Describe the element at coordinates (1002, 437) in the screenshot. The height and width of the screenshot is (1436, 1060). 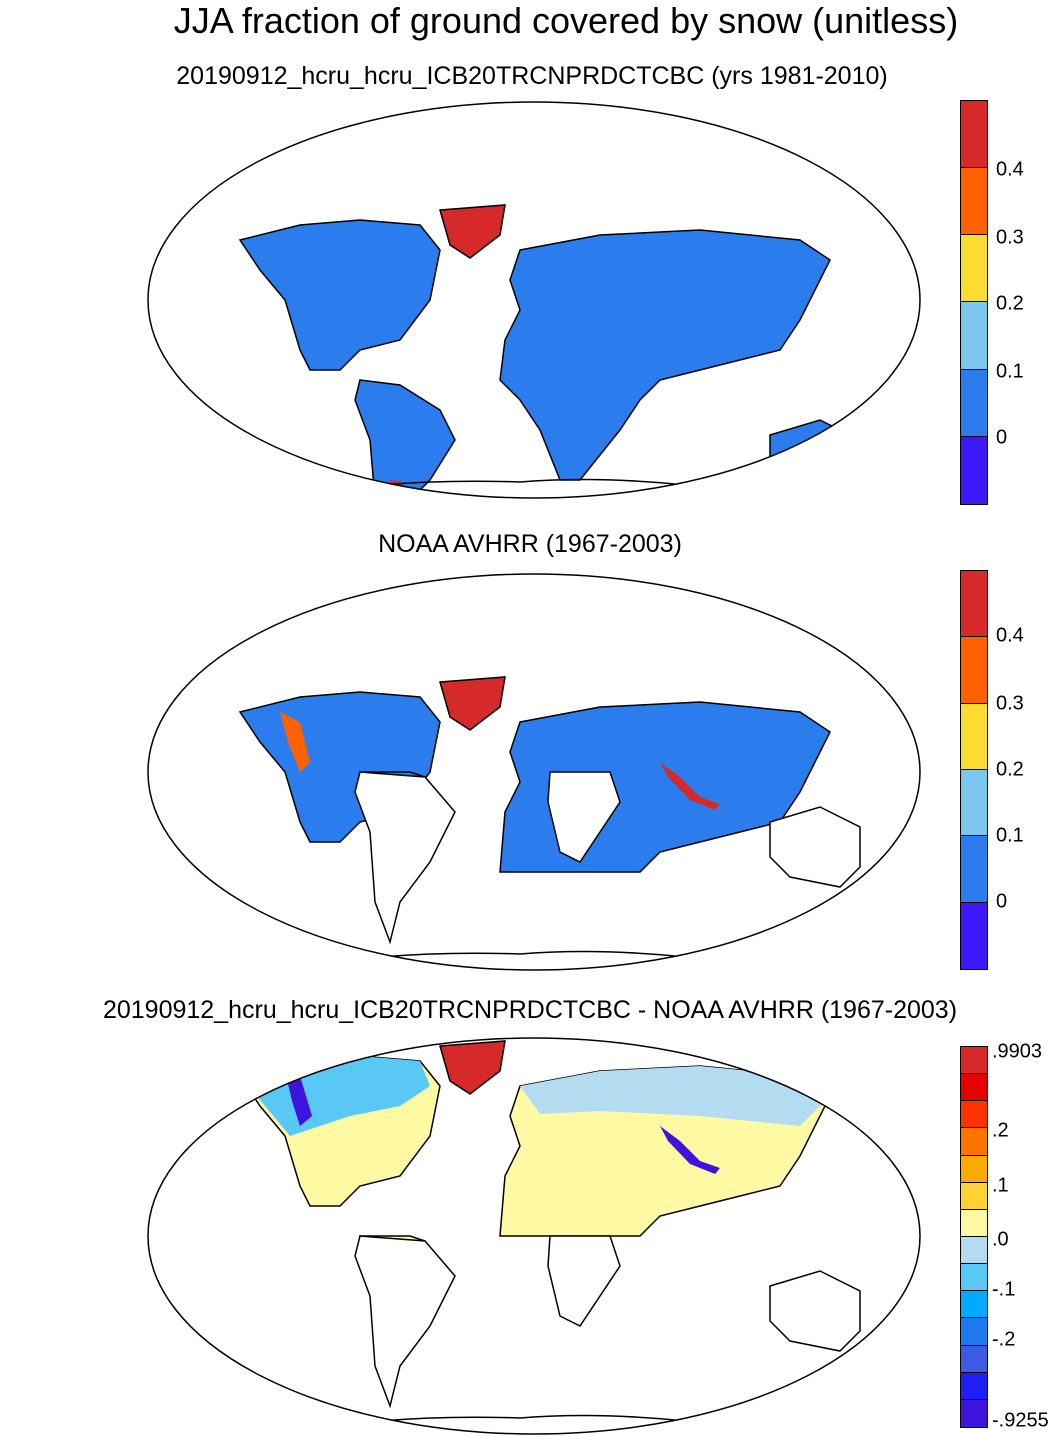
I see `colorbar-1-tick-label: 0` at that location.